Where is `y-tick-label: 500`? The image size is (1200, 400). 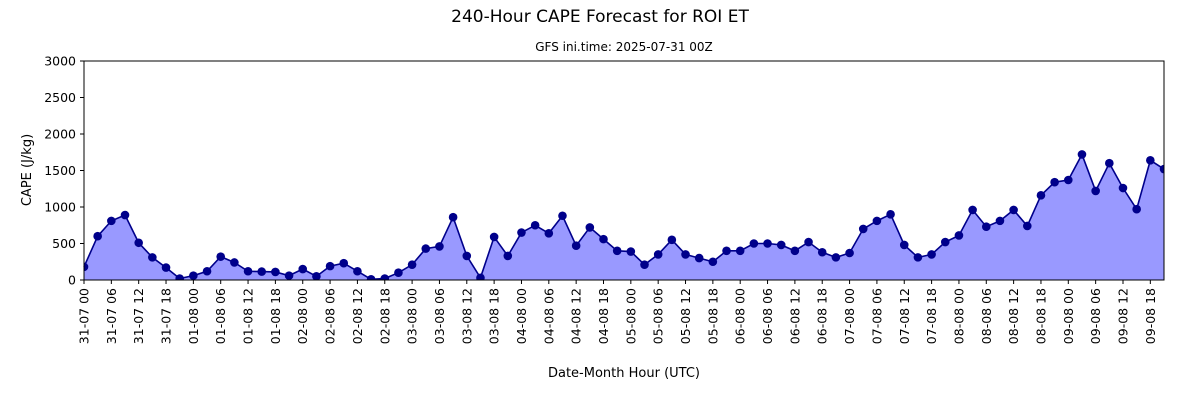 y-tick-label: 500 is located at coordinates (64, 243).